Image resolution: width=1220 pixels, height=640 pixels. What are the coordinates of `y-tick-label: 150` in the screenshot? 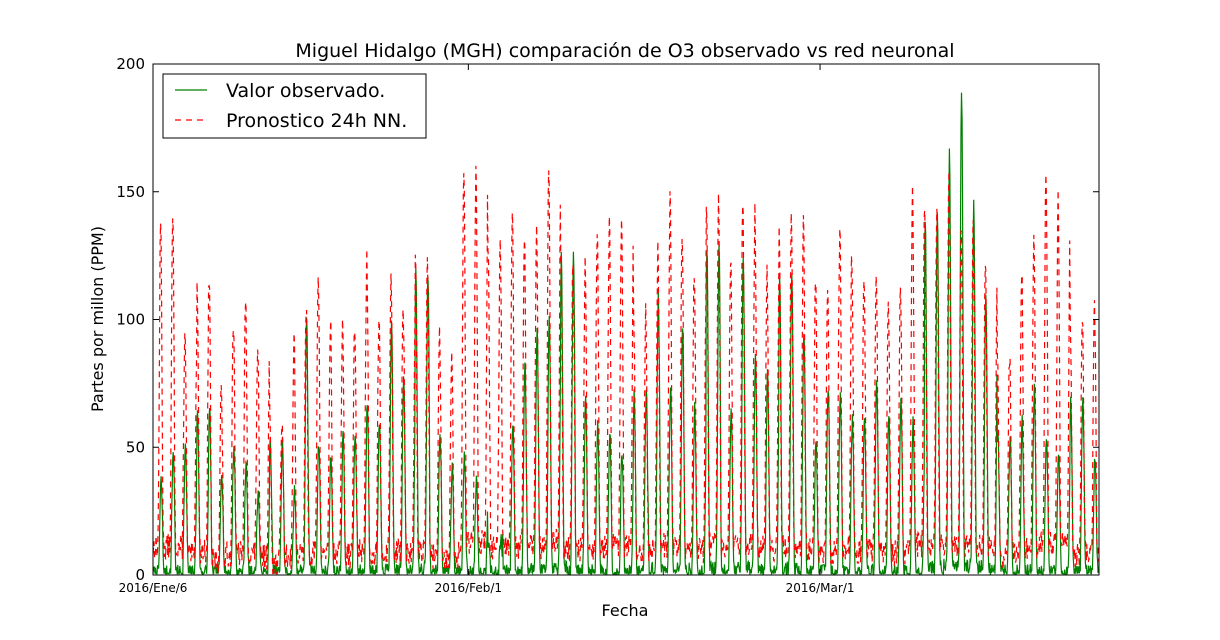 It's located at (130, 192).